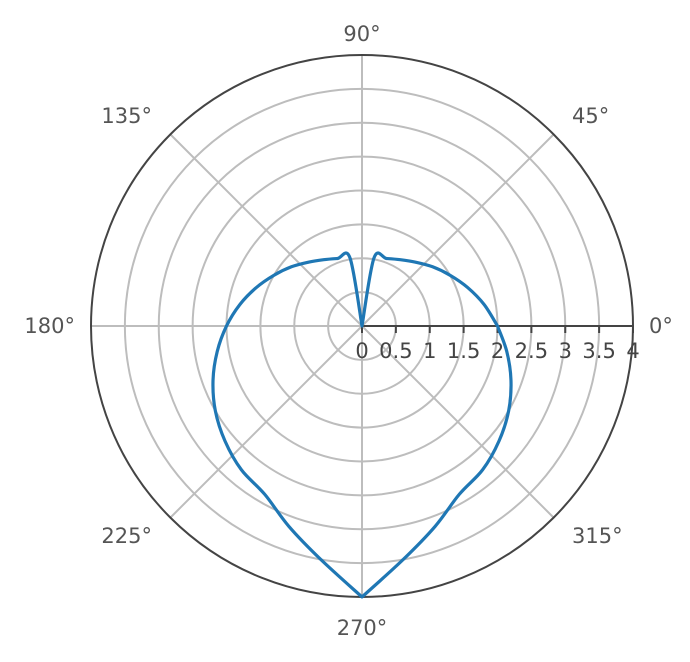  I want to click on radial-tick-label: 2.5, so click(531, 351).